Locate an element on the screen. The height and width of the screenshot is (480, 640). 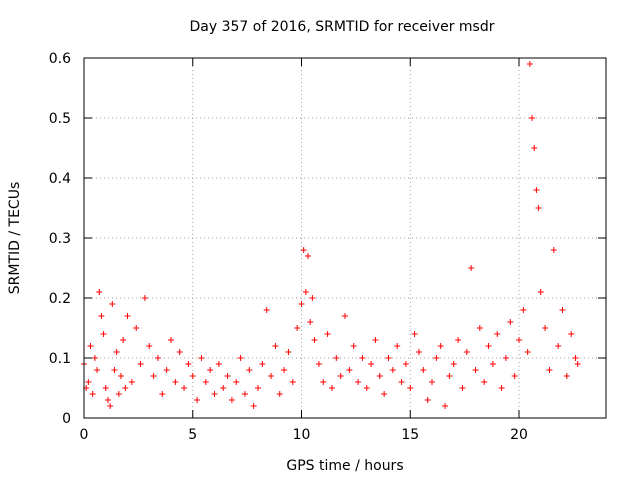
y-tick-label: 0.5 is located at coordinates (60, 119).